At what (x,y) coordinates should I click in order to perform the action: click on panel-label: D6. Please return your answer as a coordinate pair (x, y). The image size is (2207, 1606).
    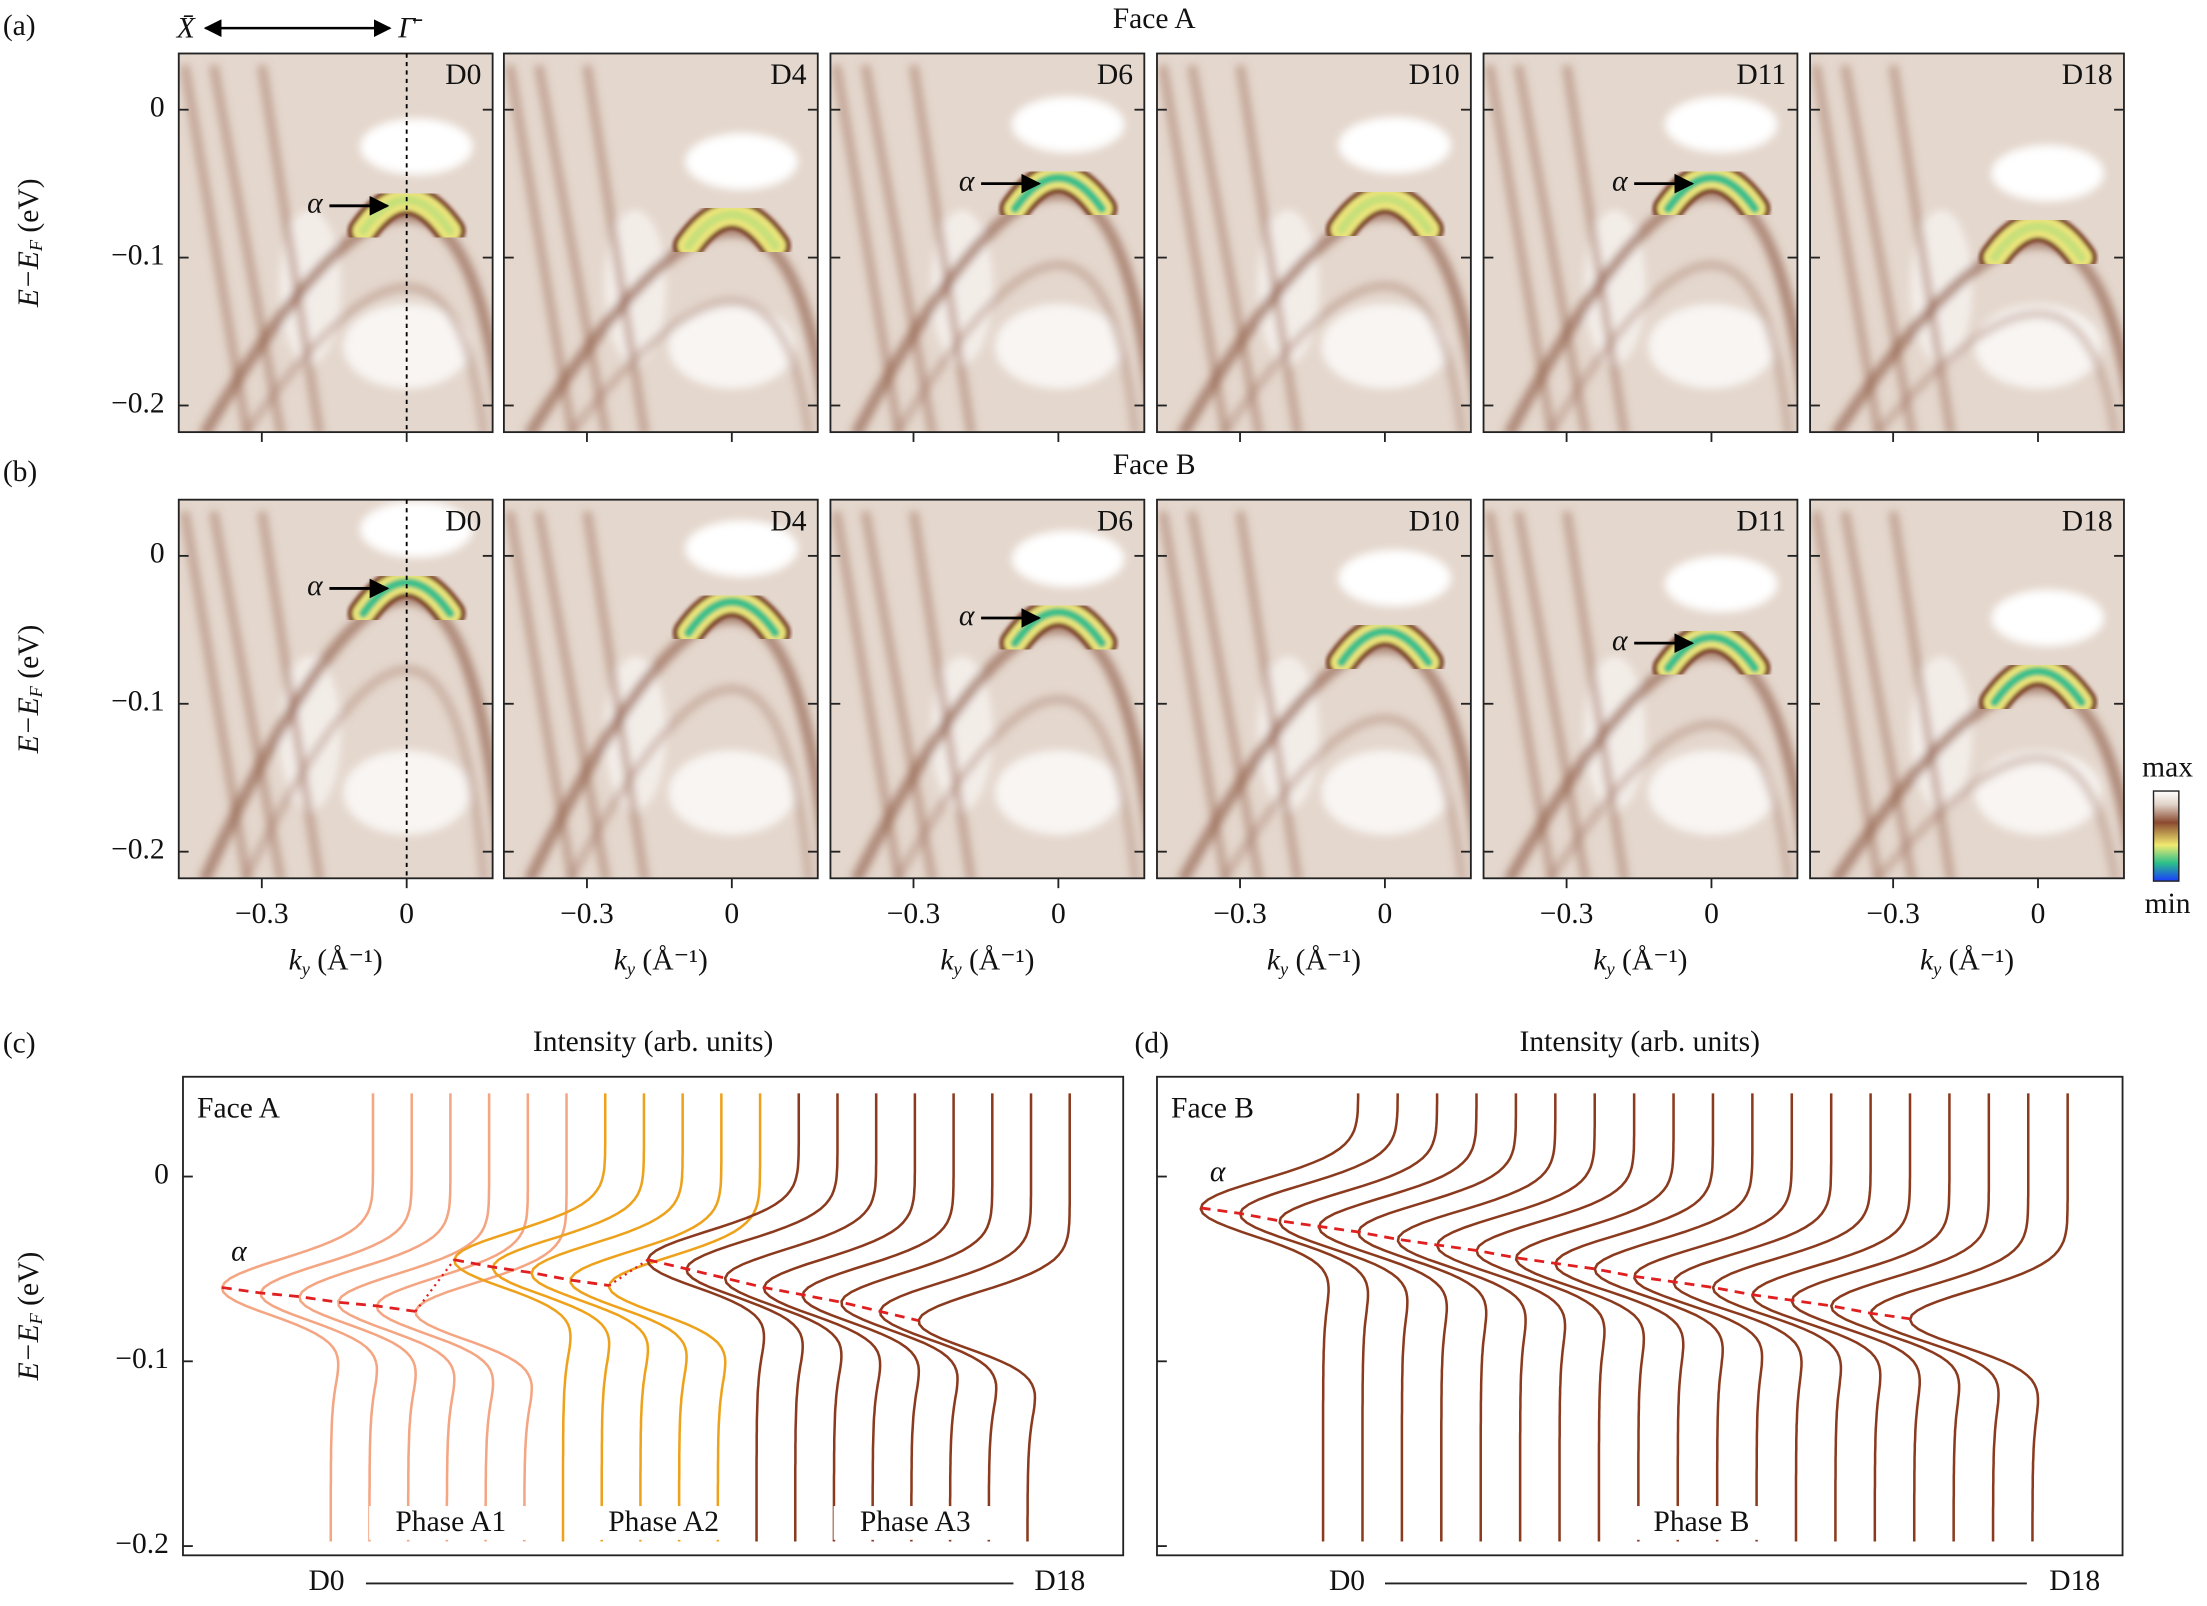
    Looking at the image, I should click on (1115, 75).